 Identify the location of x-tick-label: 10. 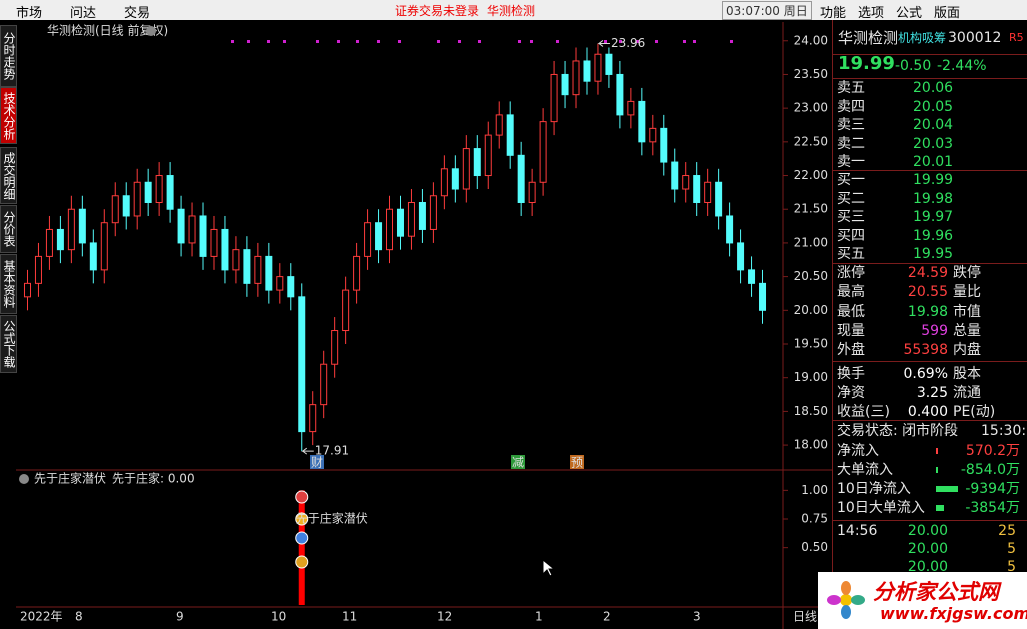
(278, 617).